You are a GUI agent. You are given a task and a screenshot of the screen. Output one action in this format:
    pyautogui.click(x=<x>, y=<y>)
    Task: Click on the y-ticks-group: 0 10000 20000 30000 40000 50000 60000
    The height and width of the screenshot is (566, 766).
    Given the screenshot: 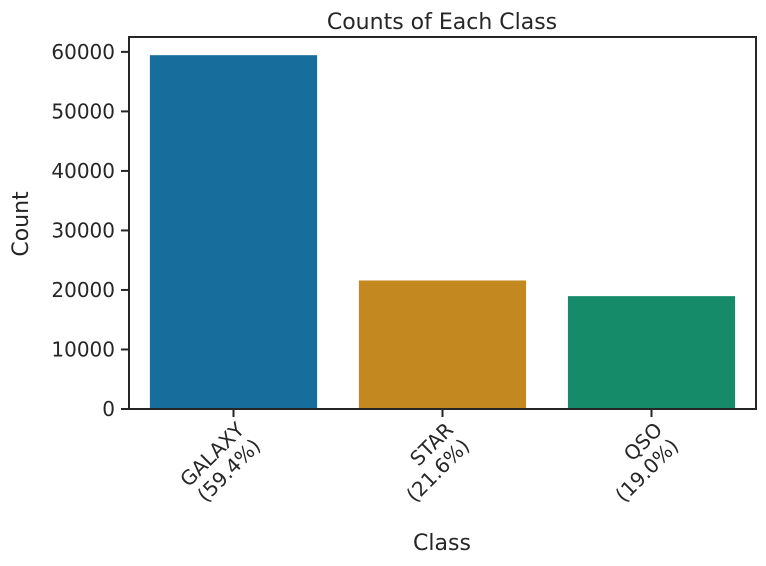 What is the action you would take?
    pyautogui.click(x=90, y=230)
    